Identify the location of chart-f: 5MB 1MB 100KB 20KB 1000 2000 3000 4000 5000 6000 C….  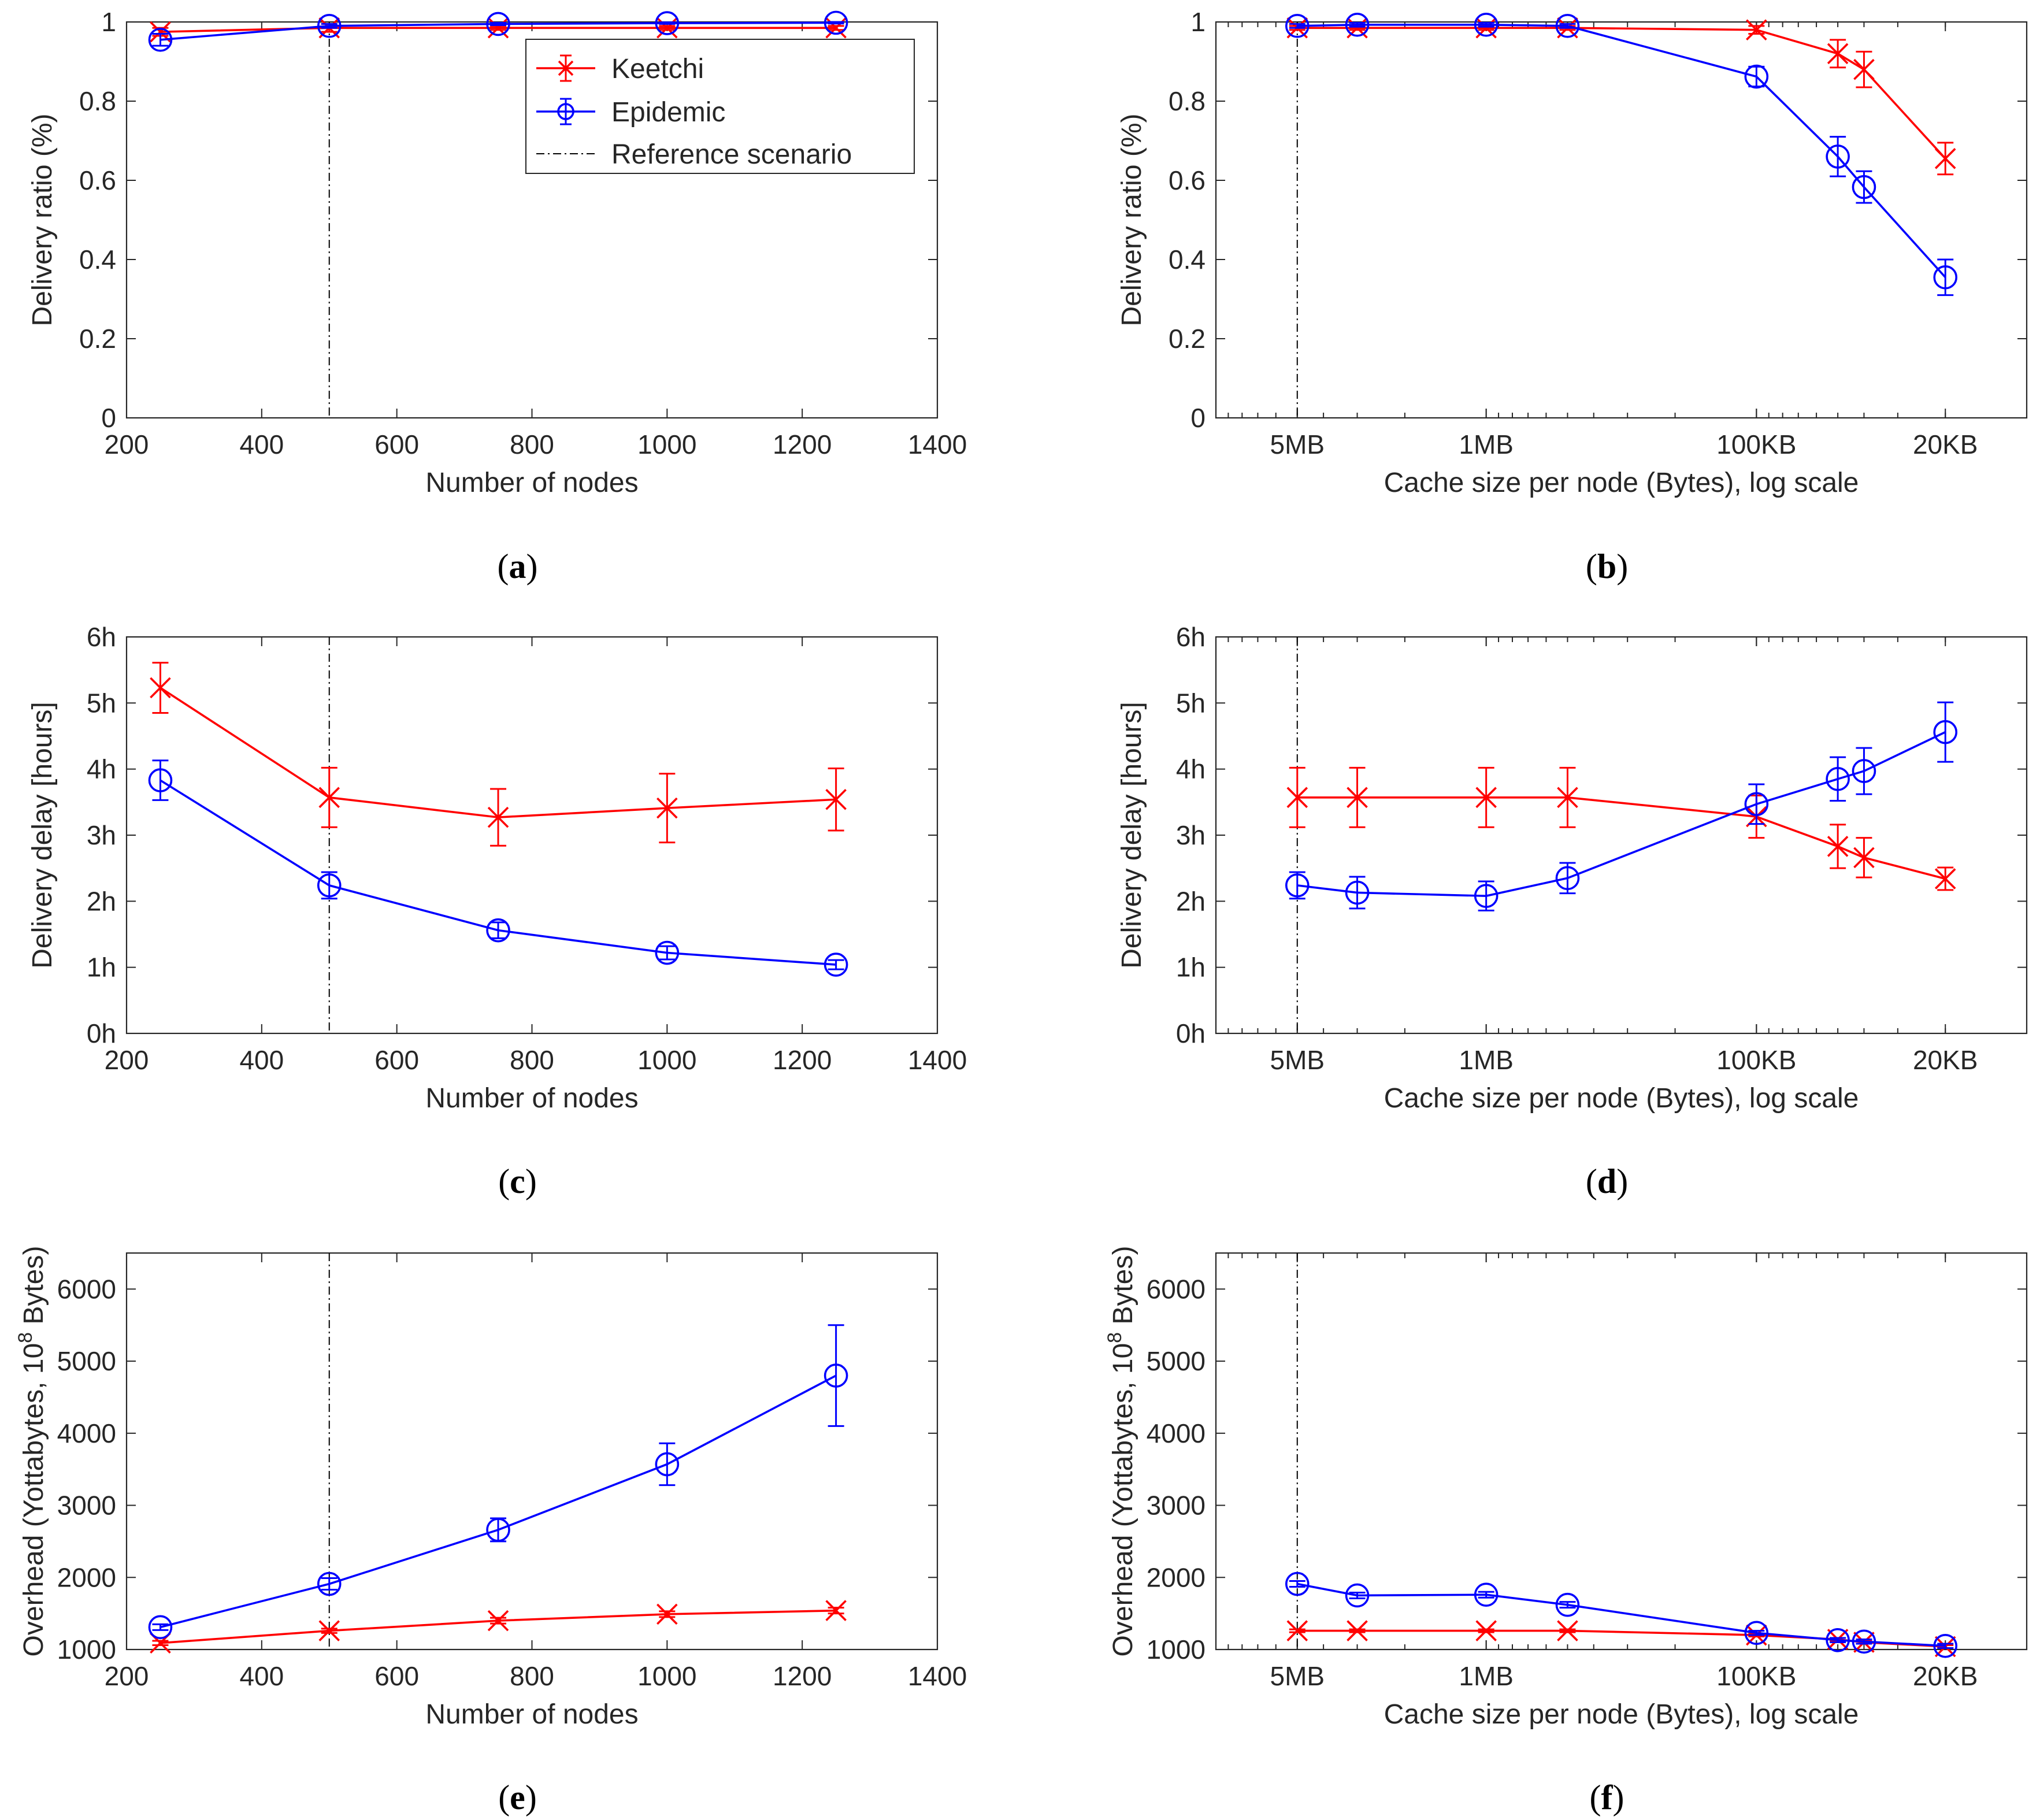
(1566, 1531).